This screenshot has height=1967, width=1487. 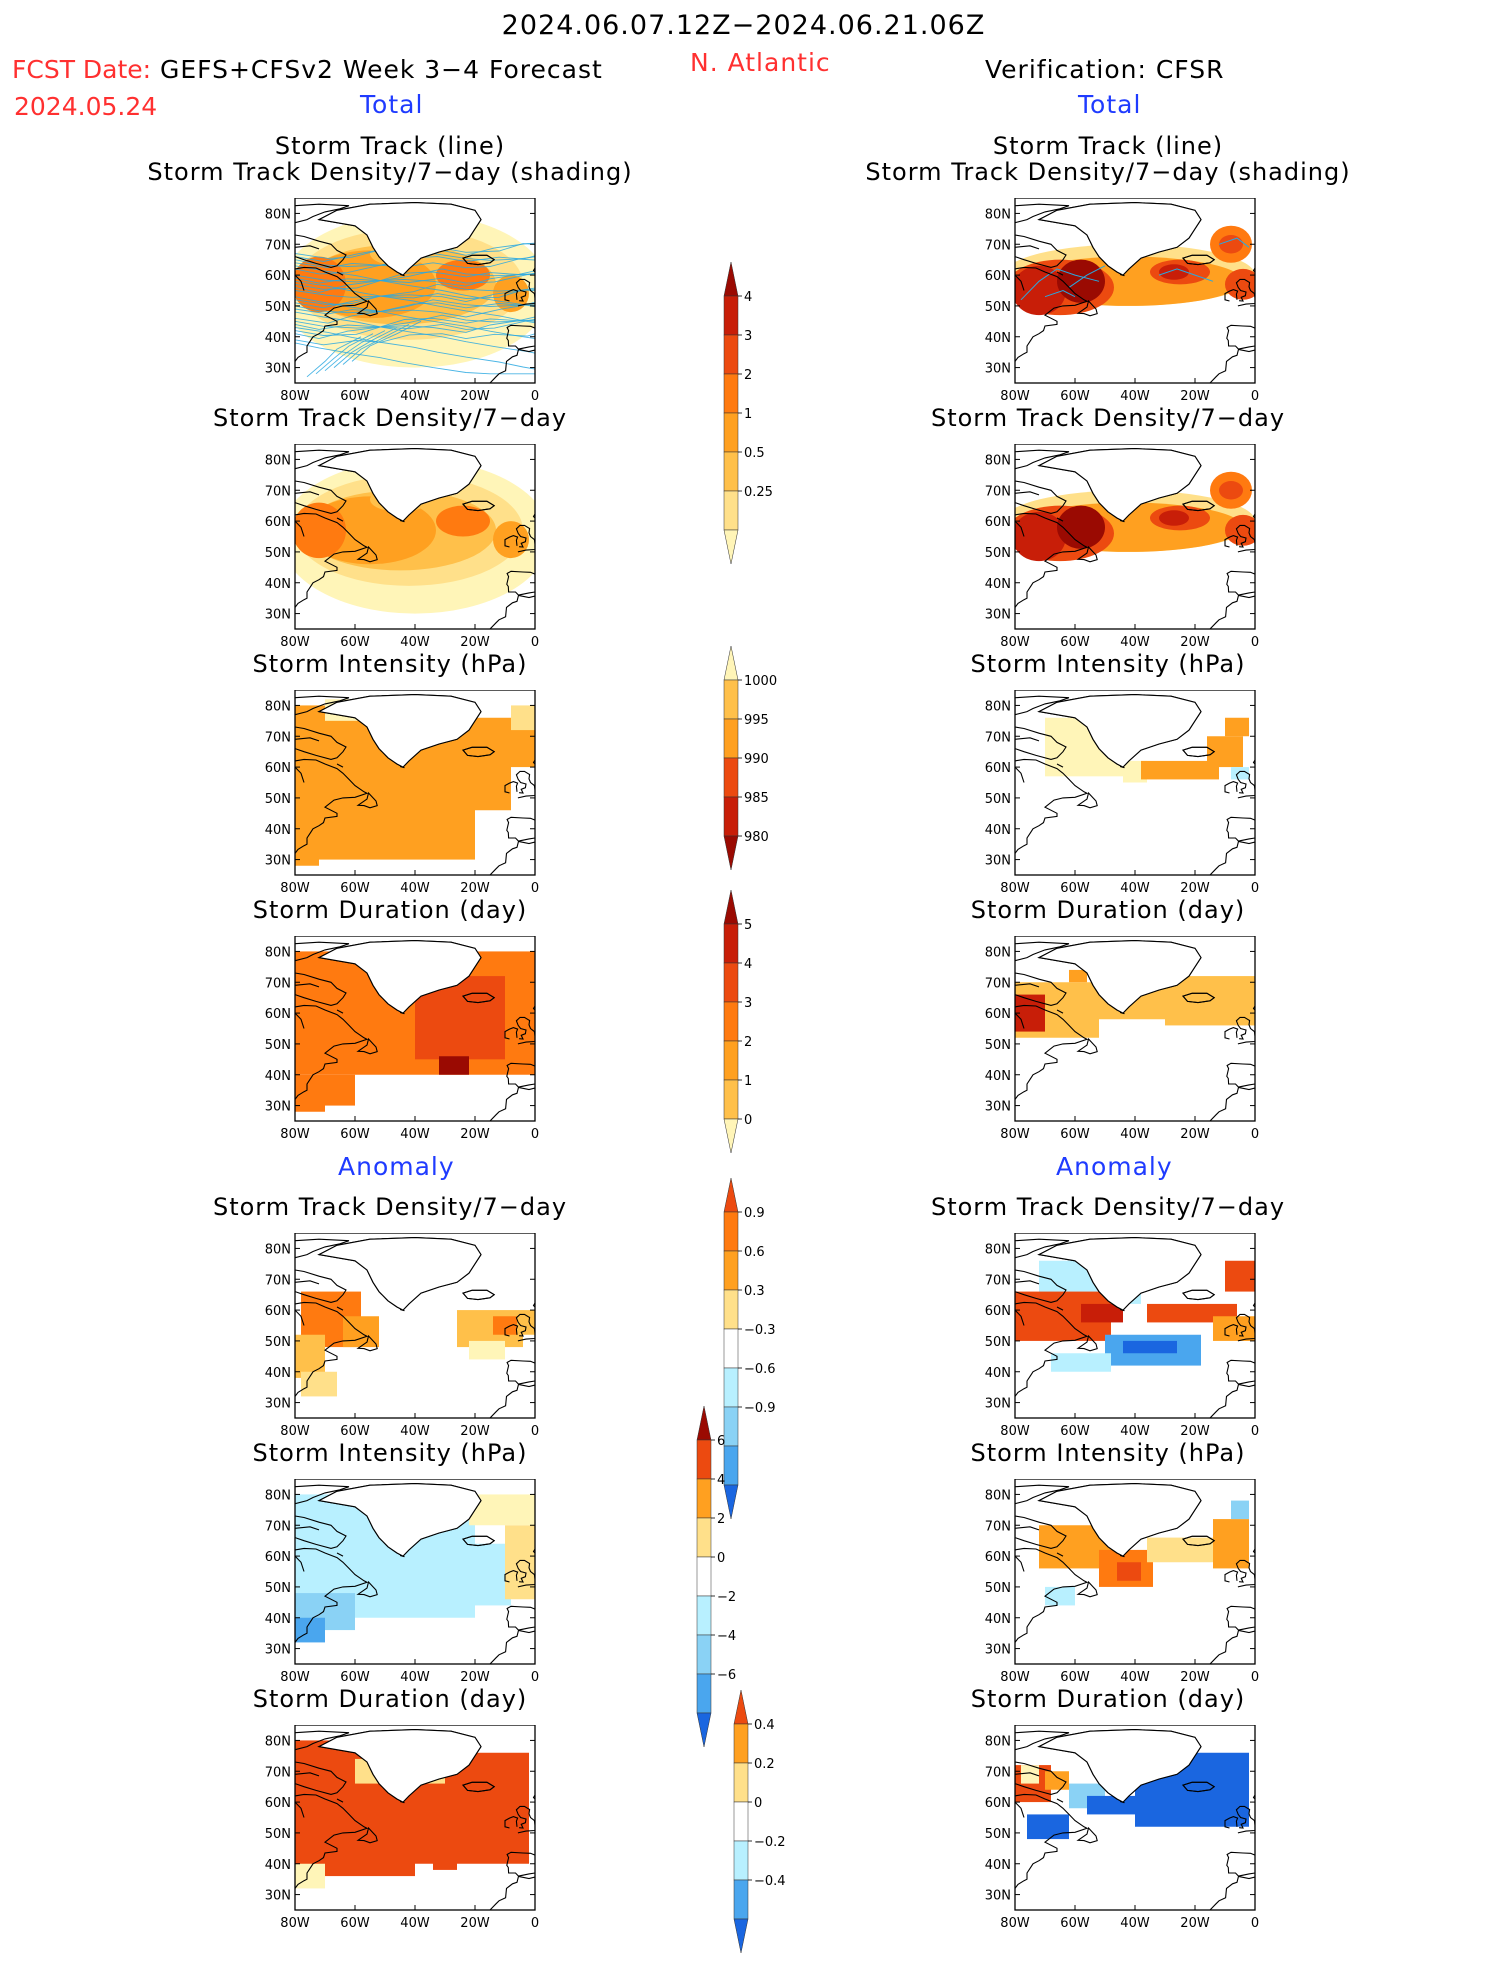 I want to click on title-density-anom-left: Storm Track Density/7−day, so click(x=390, y=1207).